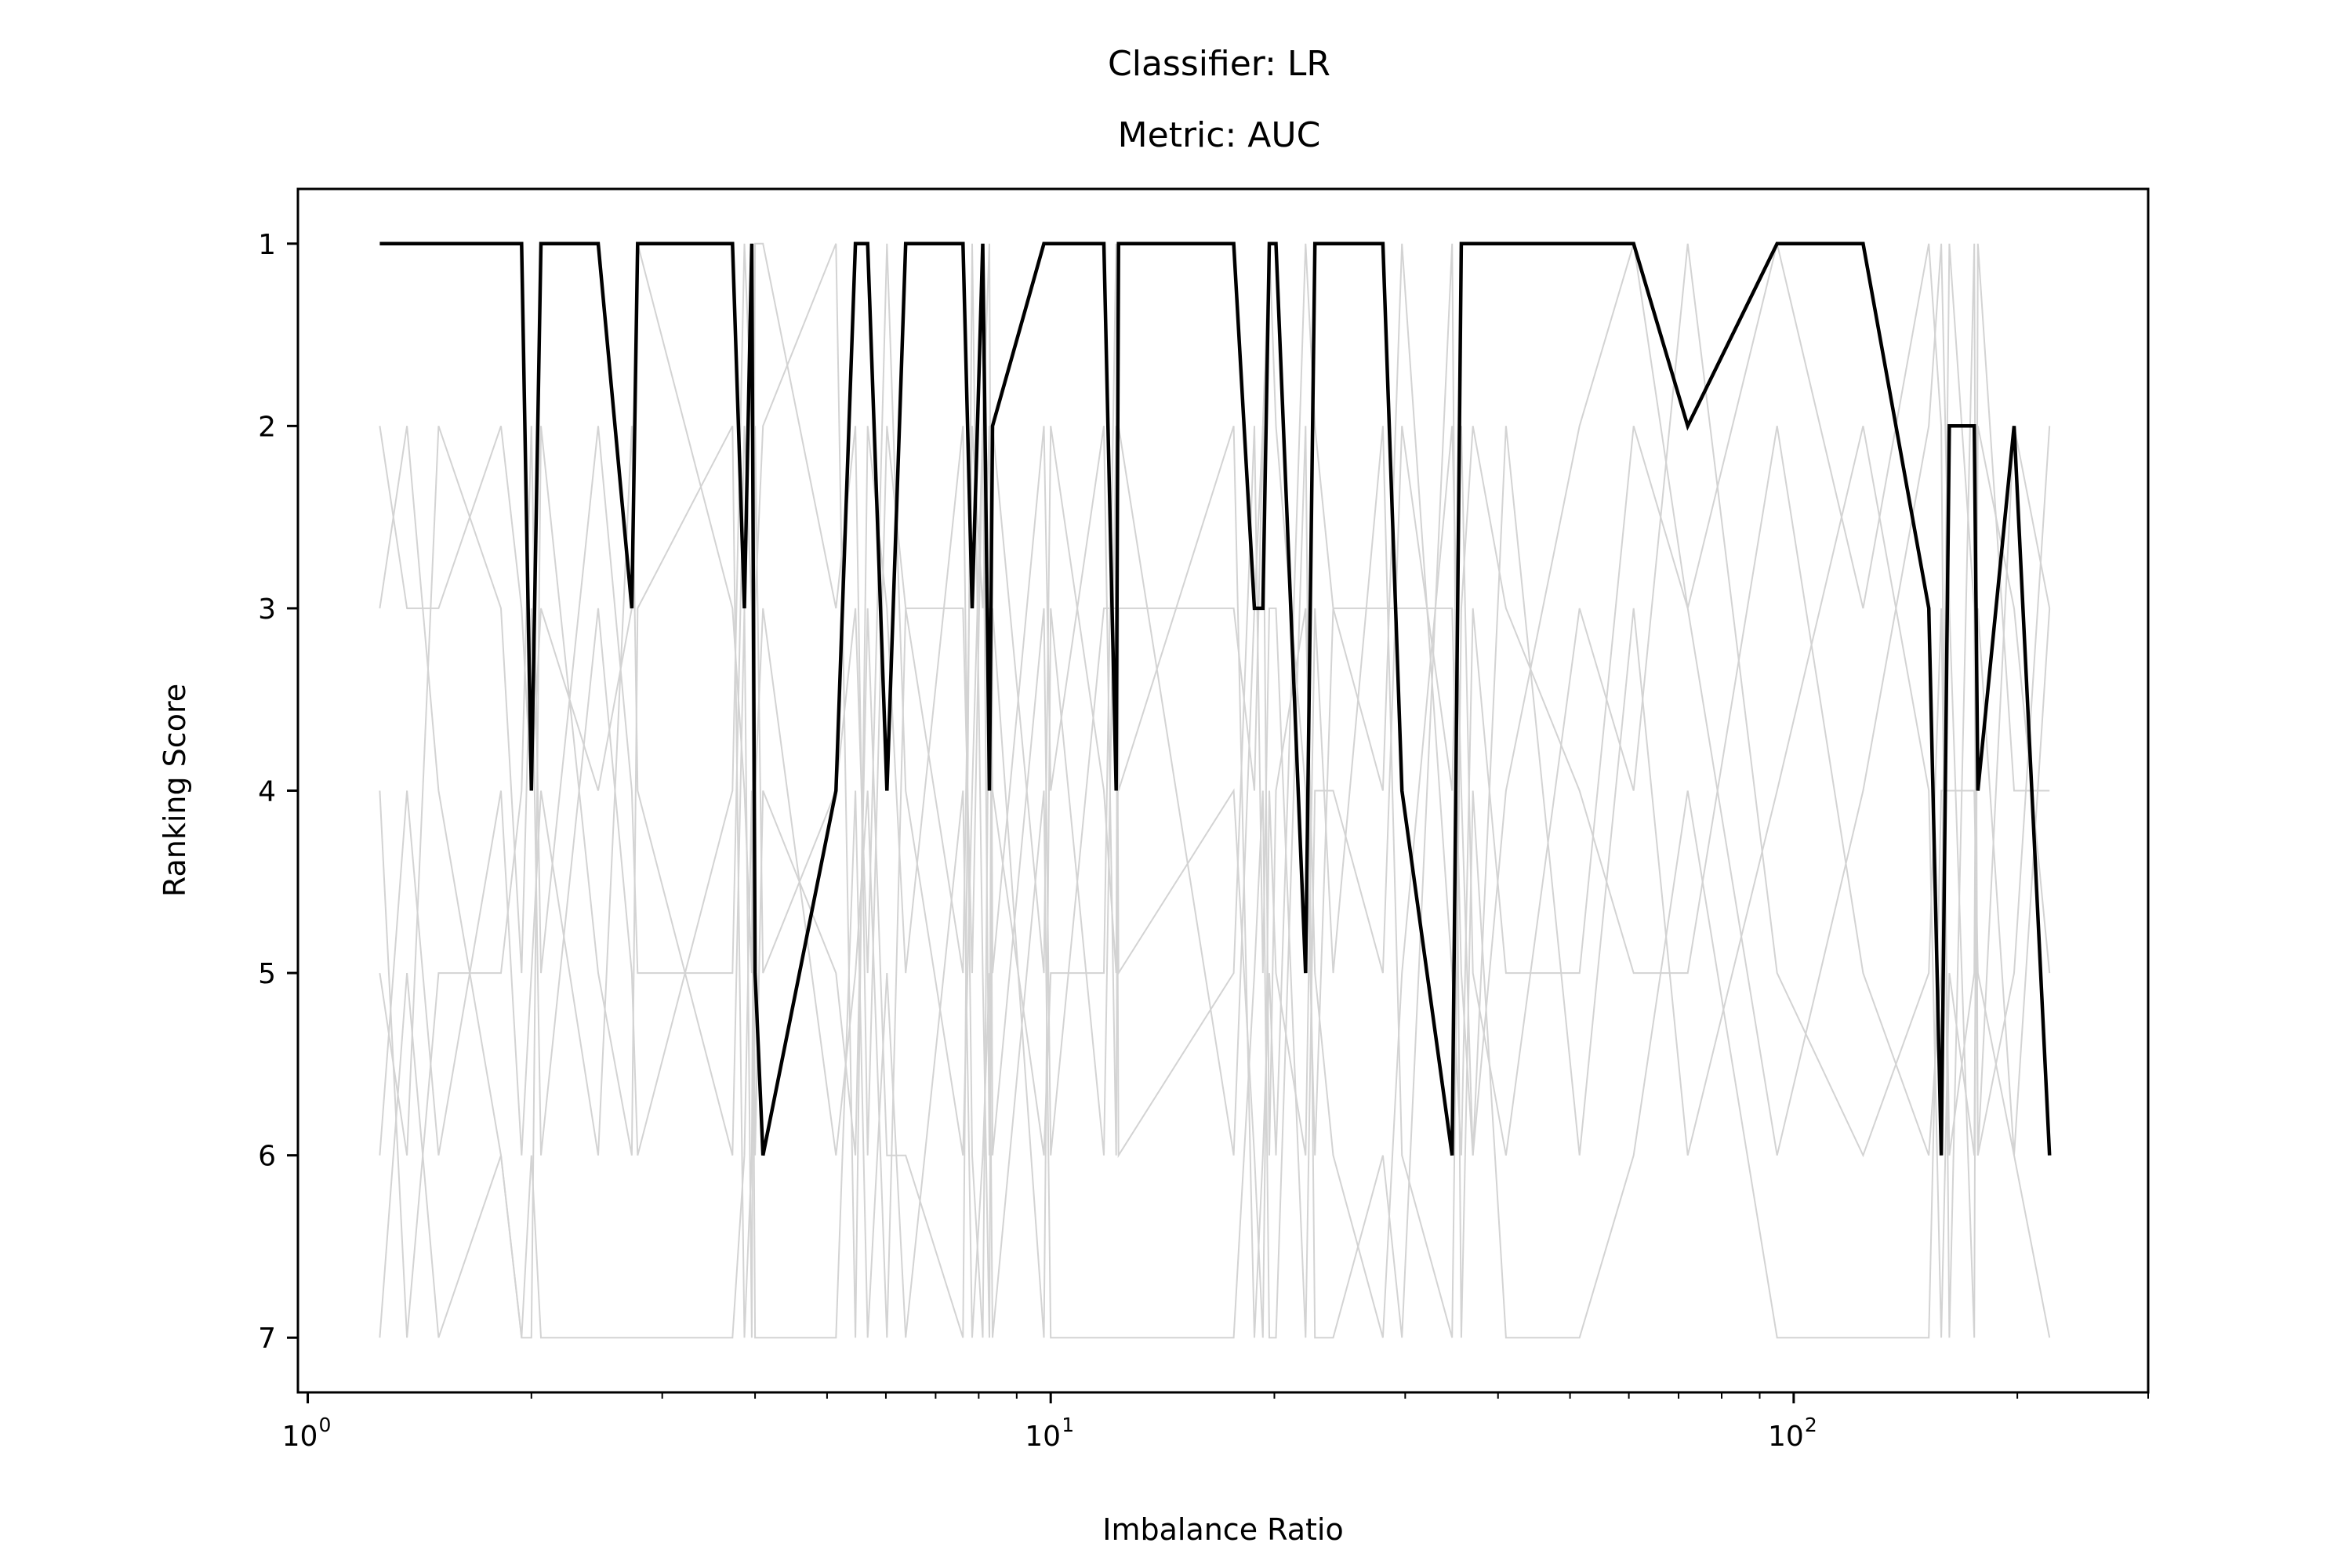 This screenshot has width=2352, height=1568. I want to click on y-axis-ticks: 1 2 3 4 5 6 7, so click(278, 792).